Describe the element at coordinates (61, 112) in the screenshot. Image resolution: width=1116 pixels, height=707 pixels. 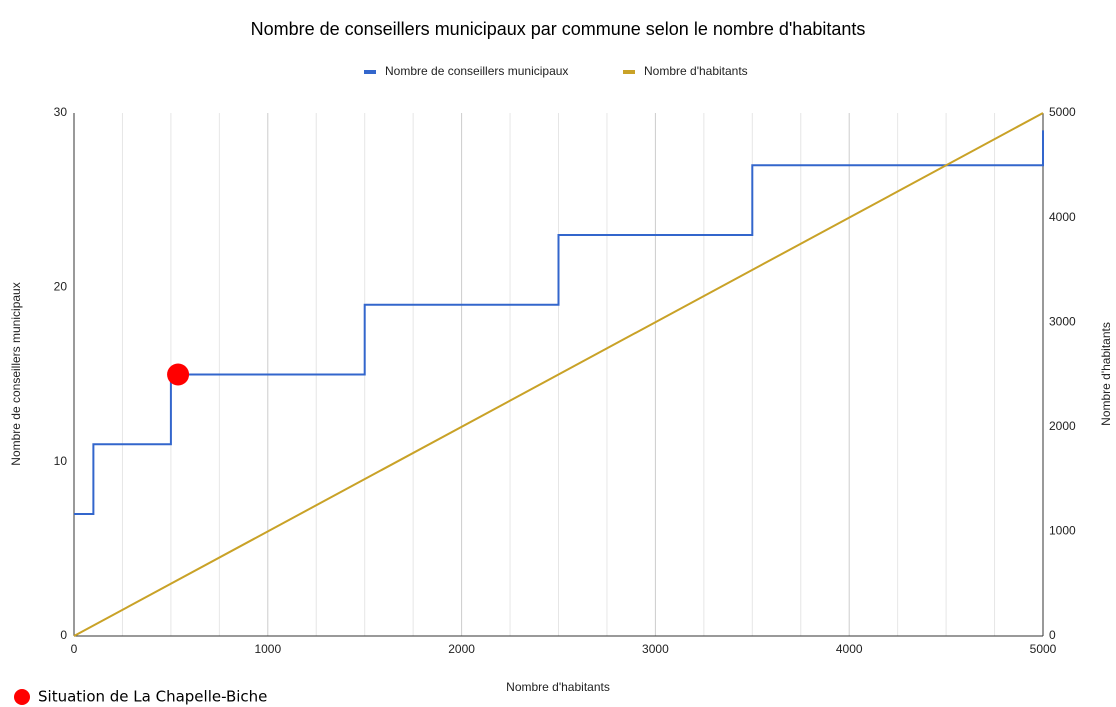
I see `y-tick-label: 30` at that location.